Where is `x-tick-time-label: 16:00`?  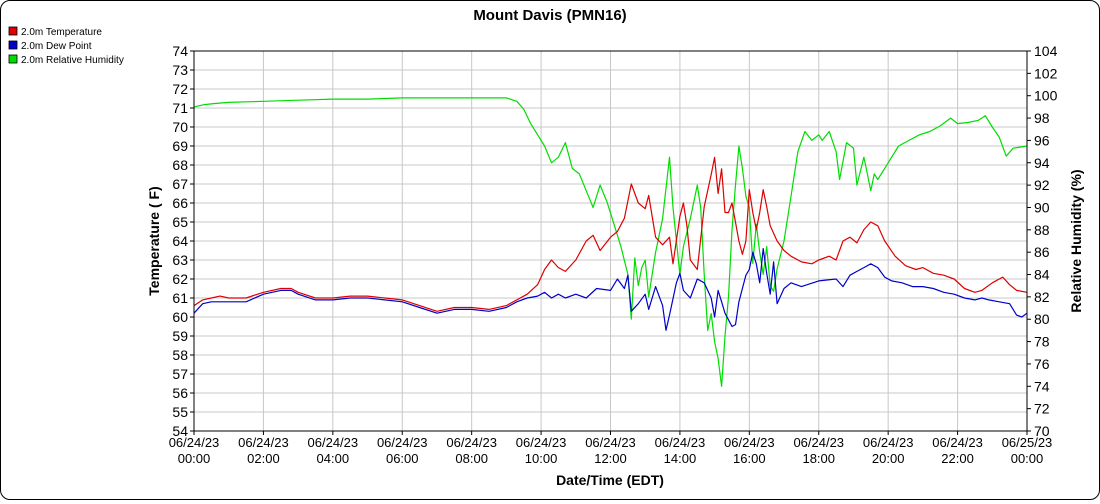
x-tick-time-label: 16:00 is located at coordinates (749, 458).